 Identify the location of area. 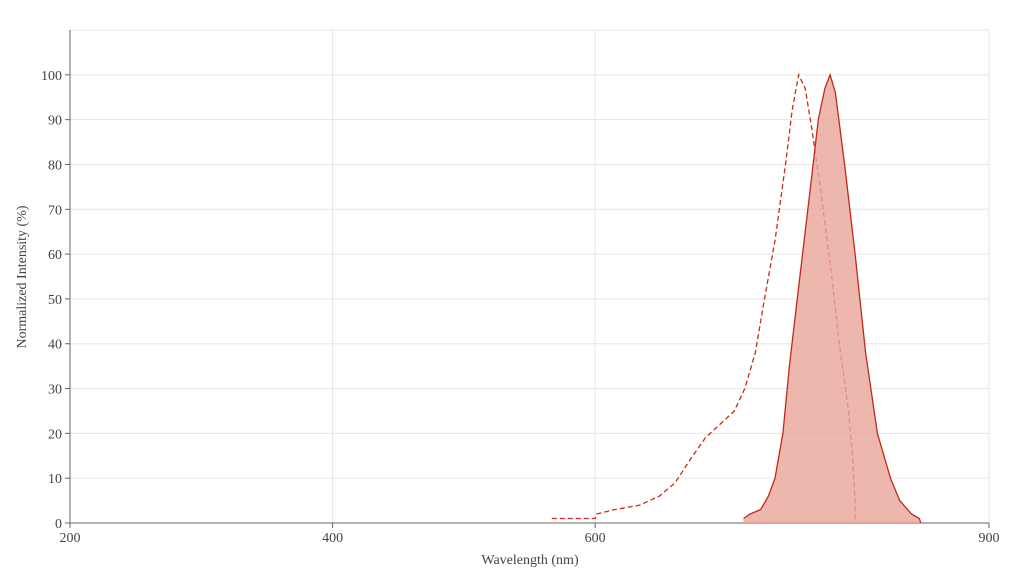
(832, 299).